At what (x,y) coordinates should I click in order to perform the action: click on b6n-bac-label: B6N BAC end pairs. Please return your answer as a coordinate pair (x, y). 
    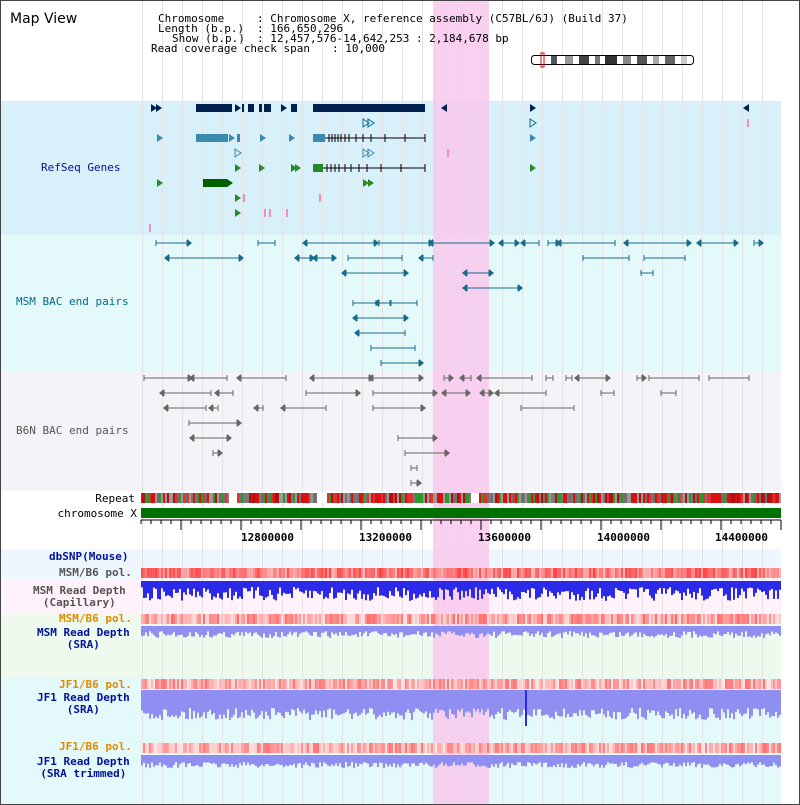
    Looking at the image, I should click on (72, 430).